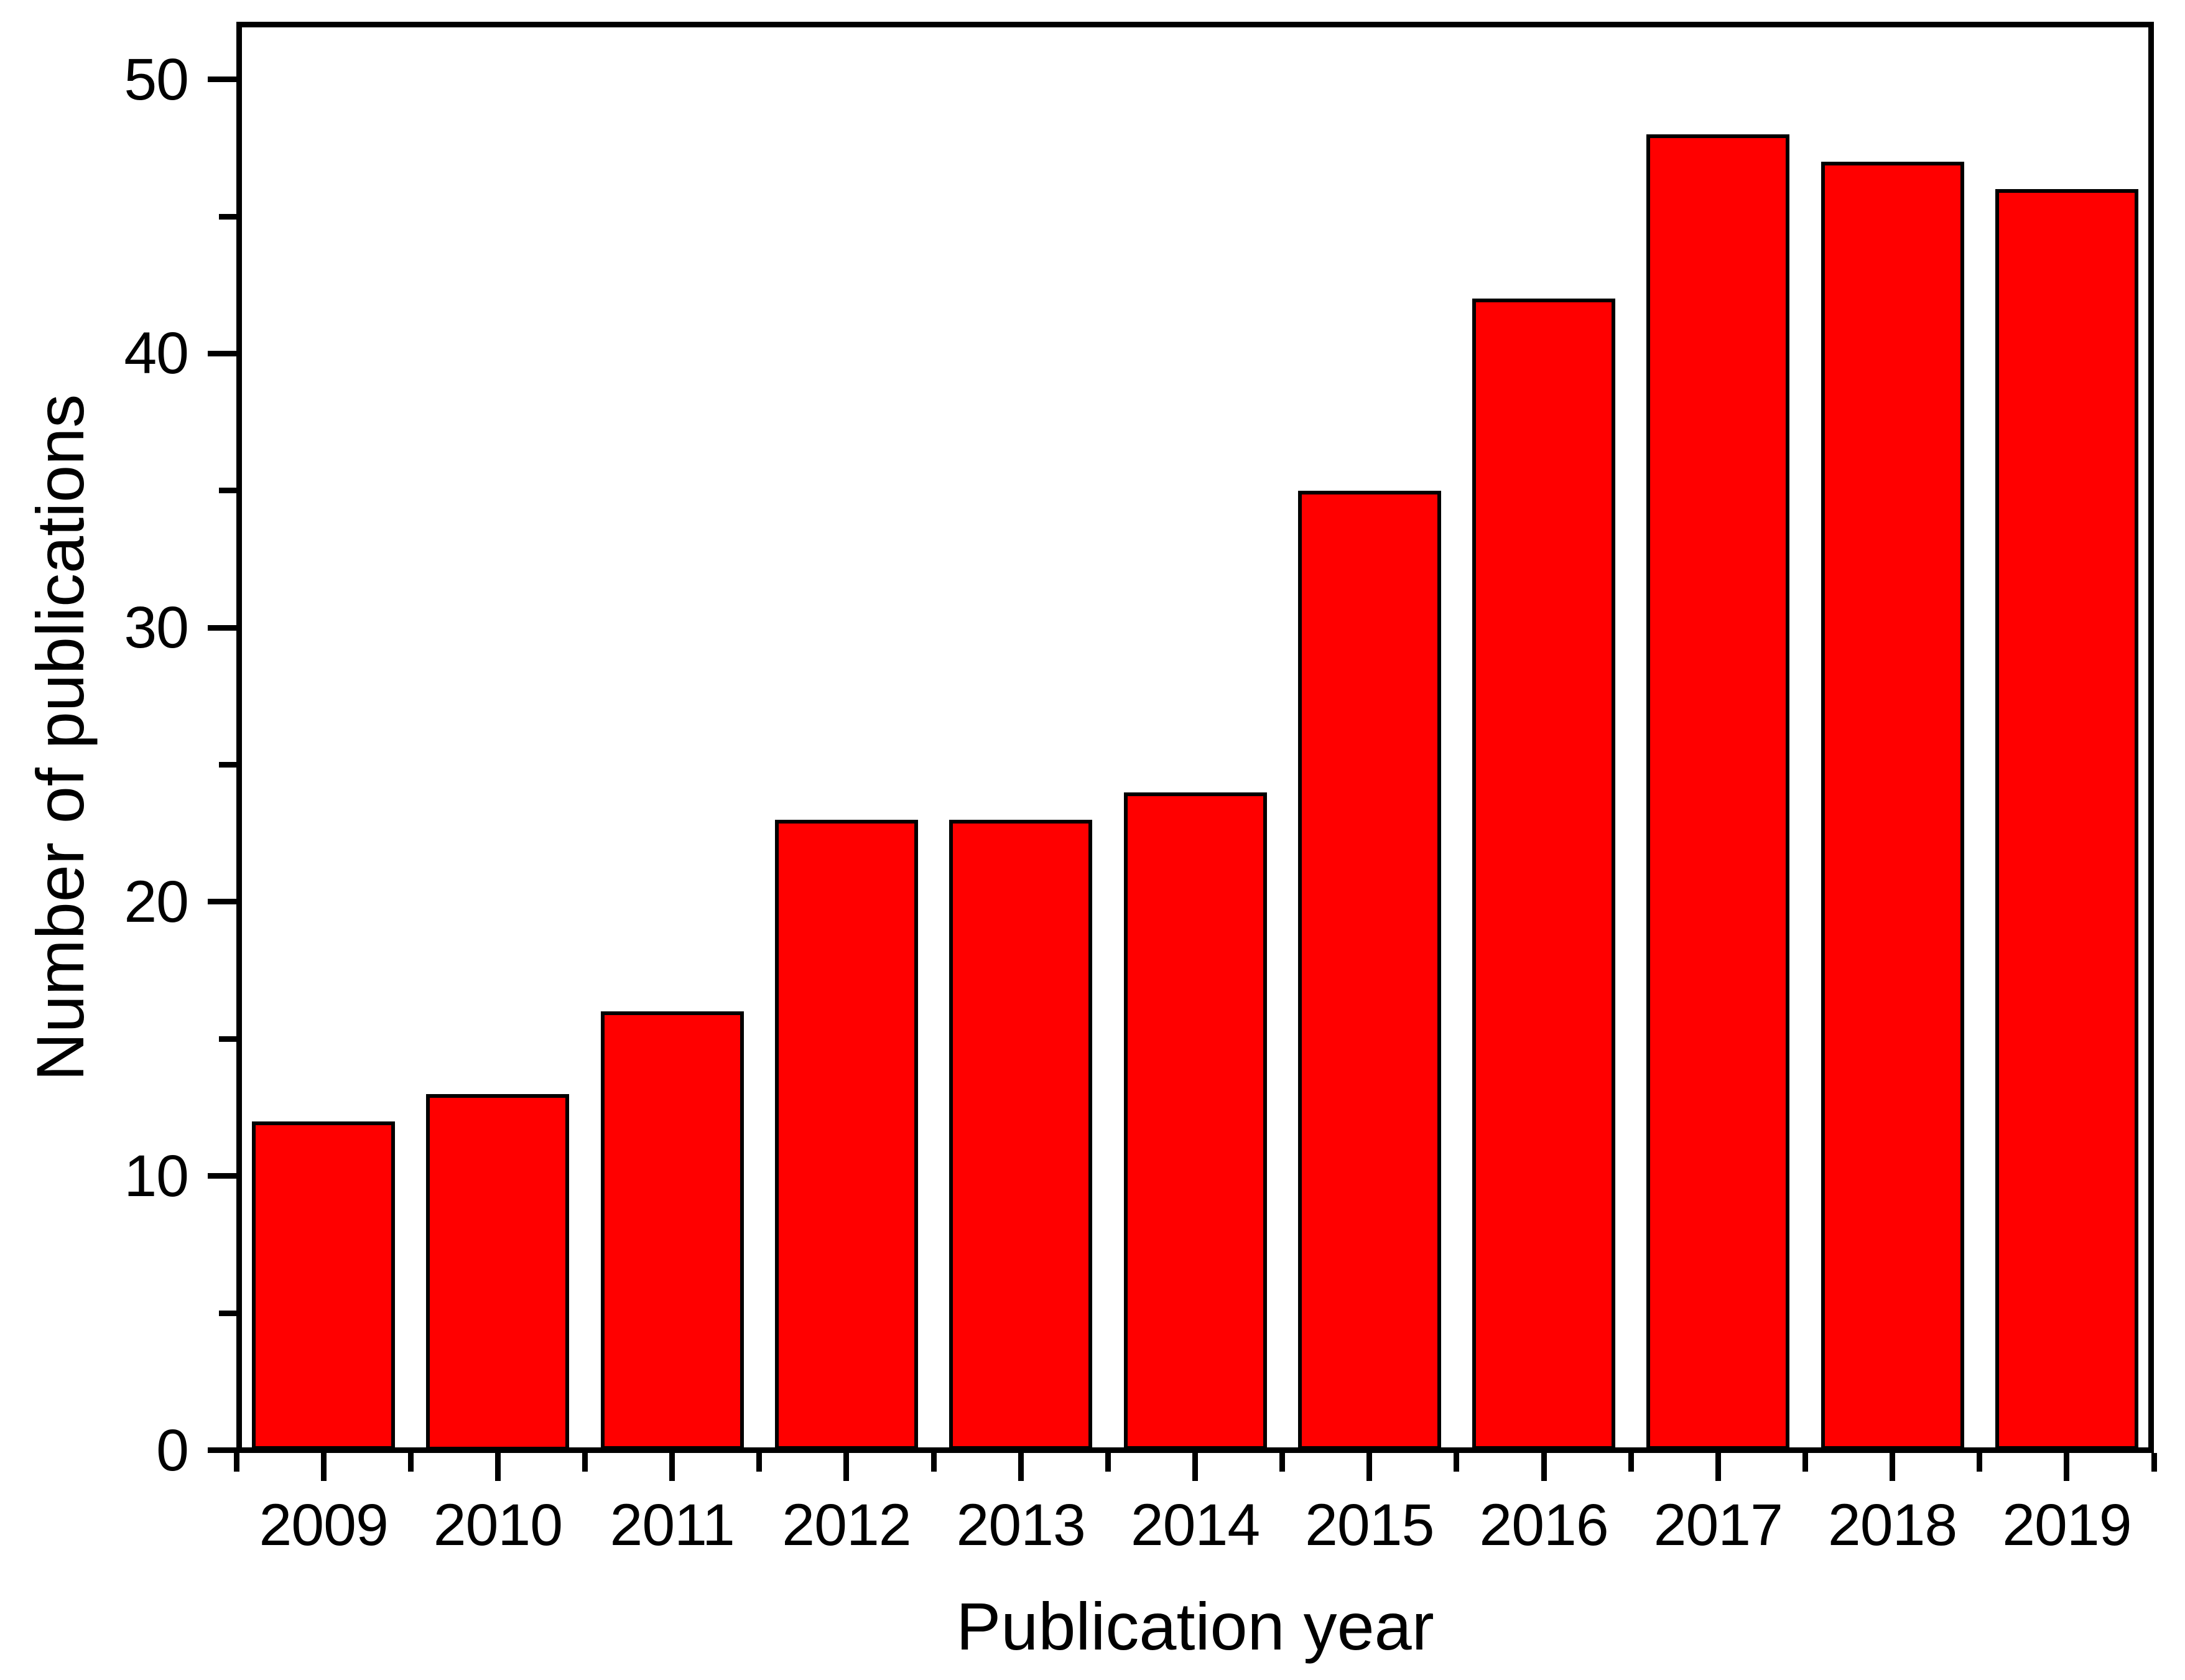 The width and height of the screenshot is (2185, 1680). I want to click on y-tick-label-30: 30, so click(156, 628).